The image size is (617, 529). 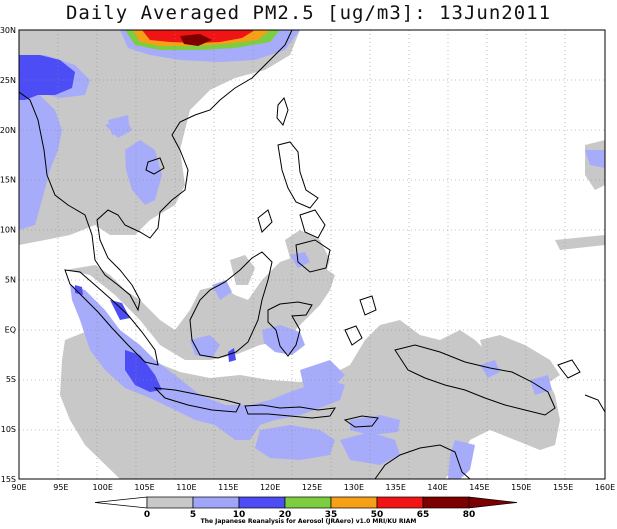 I want to click on lightblue-sumatra-java, so click(x=207, y=362).